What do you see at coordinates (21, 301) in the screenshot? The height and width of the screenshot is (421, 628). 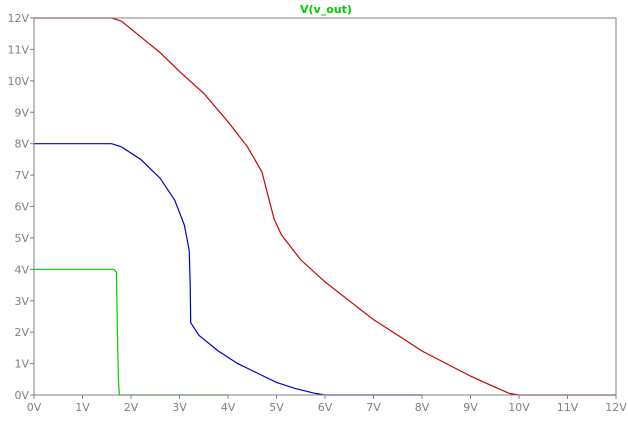 I see `y-tick-label: 3V` at bounding box center [21, 301].